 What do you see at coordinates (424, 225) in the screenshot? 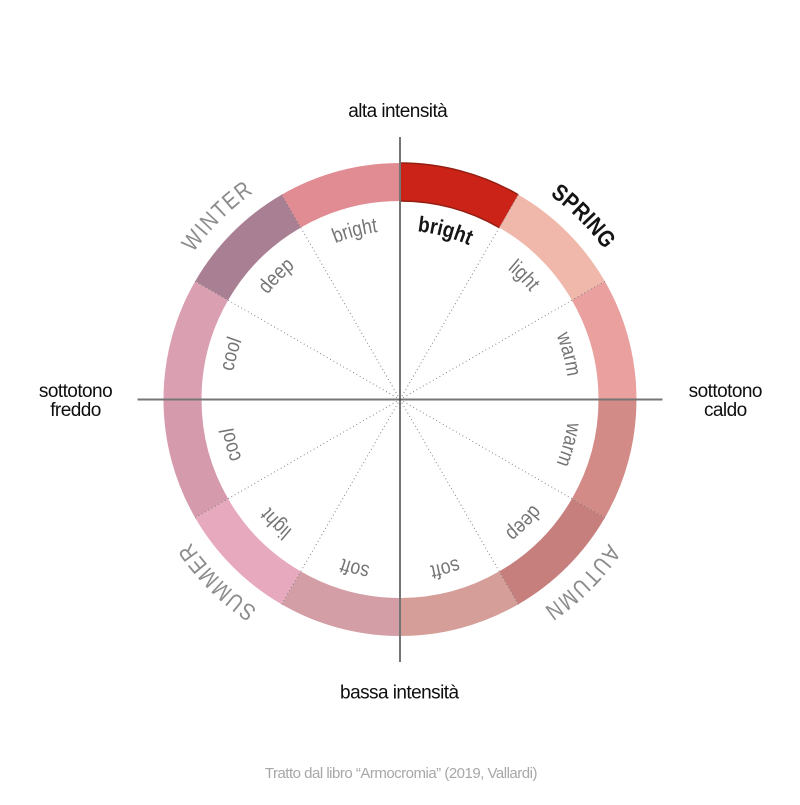
I see `svg-text: b` at bounding box center [424, 225].